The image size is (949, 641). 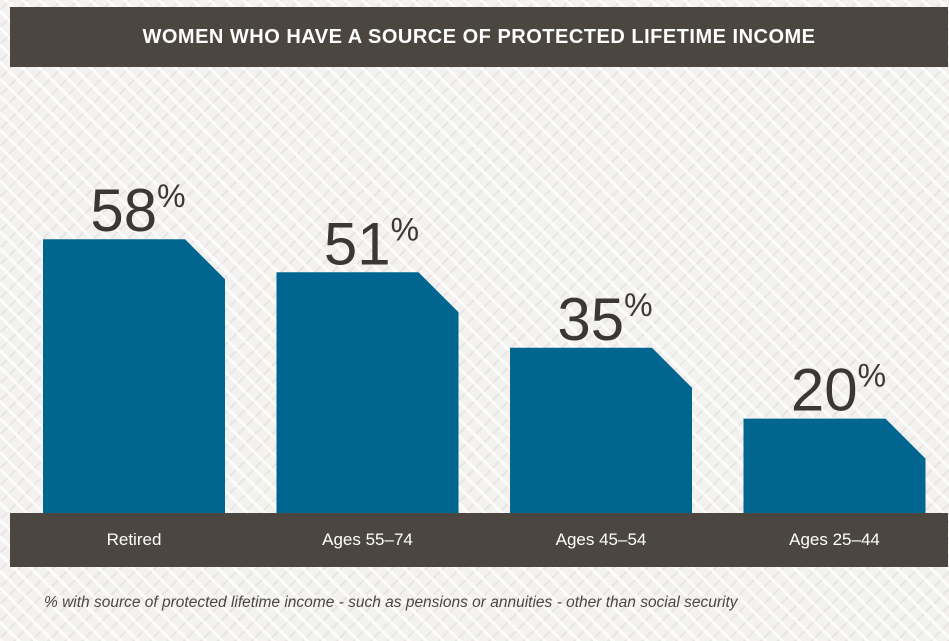 What do you see at coordinates (601, 539) in the screenshot?
I see `category-label-2: Ages 45–54` at bounding box center [601, 539].